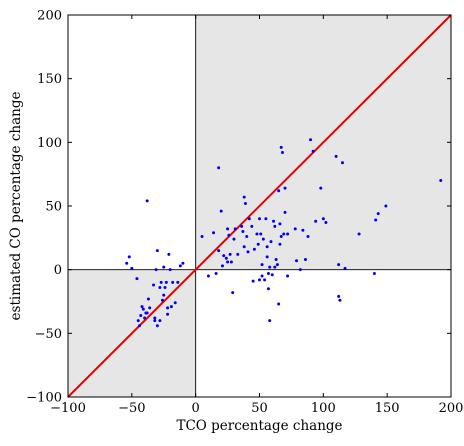  What do you see at coordinates (49, 79) in the screenshot?
I see `y-tick-label: 150` at bounding box center [49, 79].